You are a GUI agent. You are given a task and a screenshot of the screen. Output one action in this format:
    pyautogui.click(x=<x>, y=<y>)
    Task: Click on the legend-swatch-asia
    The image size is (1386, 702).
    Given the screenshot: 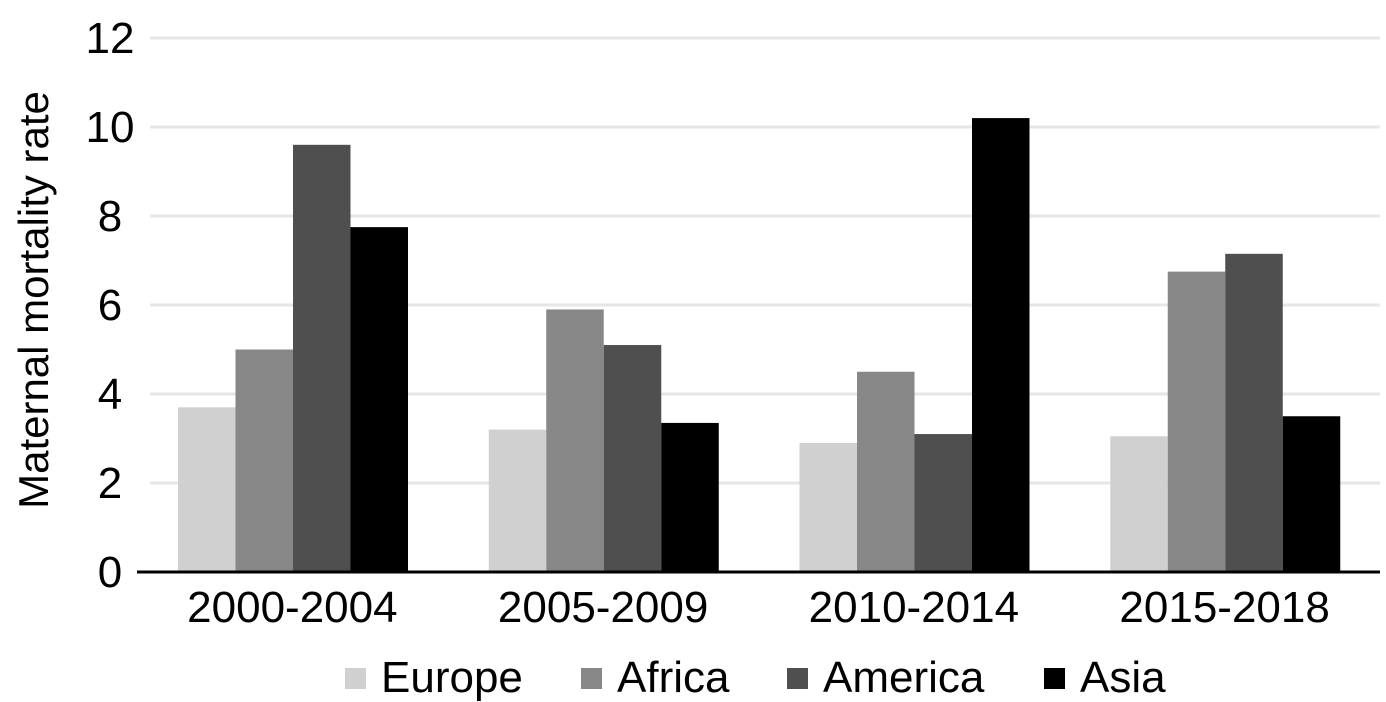 What is the action you would take?
    pyautogui.click(x=1054, y=678)
    